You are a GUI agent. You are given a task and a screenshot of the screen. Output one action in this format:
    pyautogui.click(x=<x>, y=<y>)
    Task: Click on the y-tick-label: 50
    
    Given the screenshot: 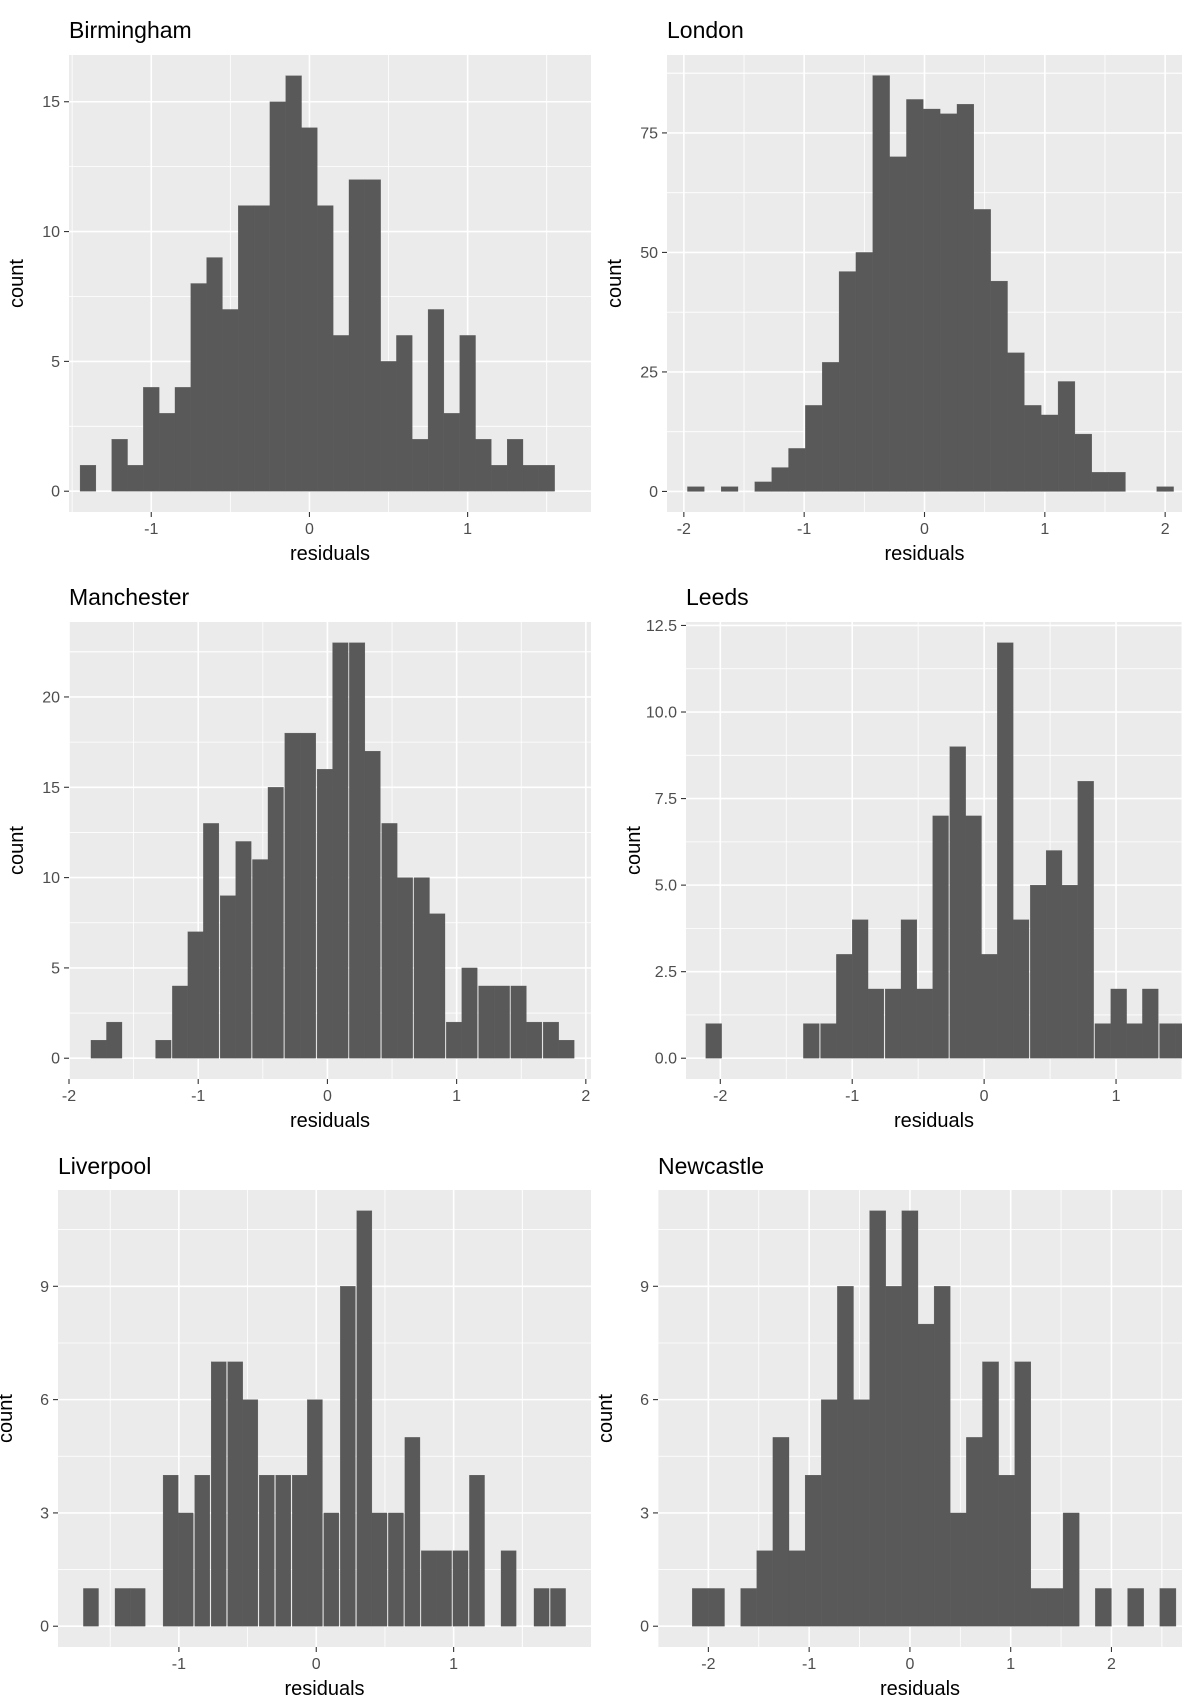 What is the action you would take?
    pyautogui.click(x=649, y=253)
    